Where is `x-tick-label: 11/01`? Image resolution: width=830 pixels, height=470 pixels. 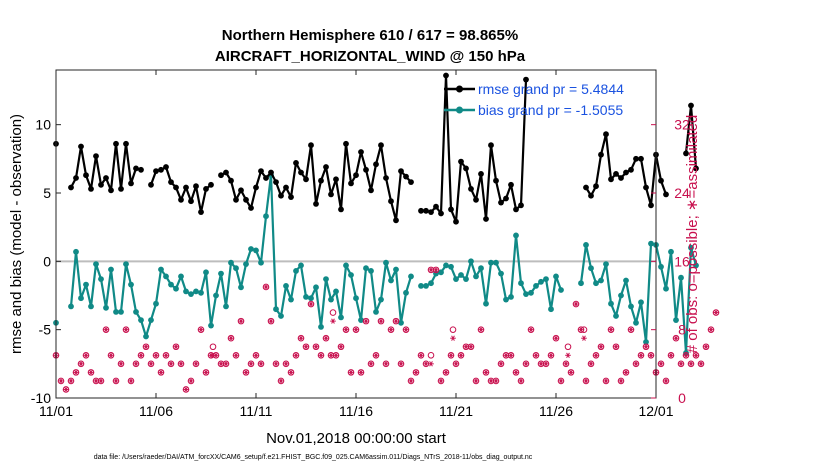
x-tick-label: 11/01 is located at coordinates (56, 411).